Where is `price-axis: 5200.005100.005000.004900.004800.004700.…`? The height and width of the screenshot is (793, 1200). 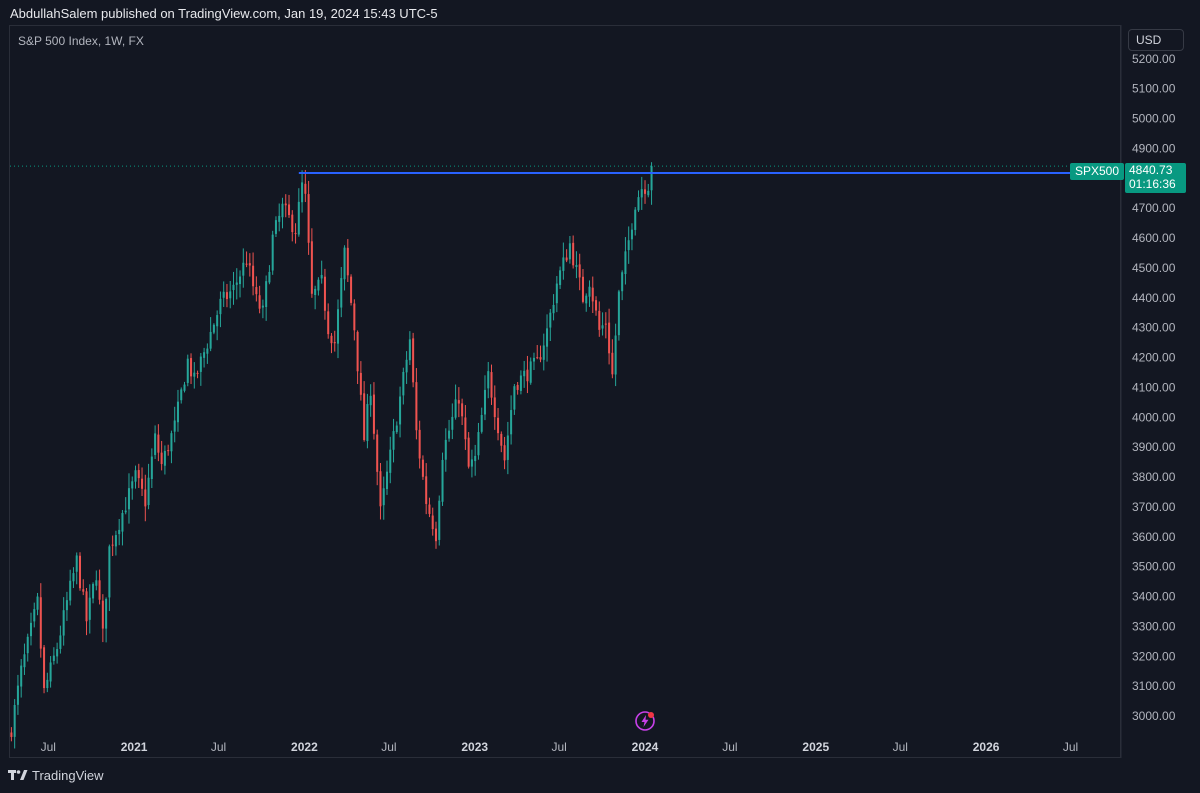
price-axis: 5200.005100.005000.004900.004800.004700.… is located at coordinates (1154, 387).